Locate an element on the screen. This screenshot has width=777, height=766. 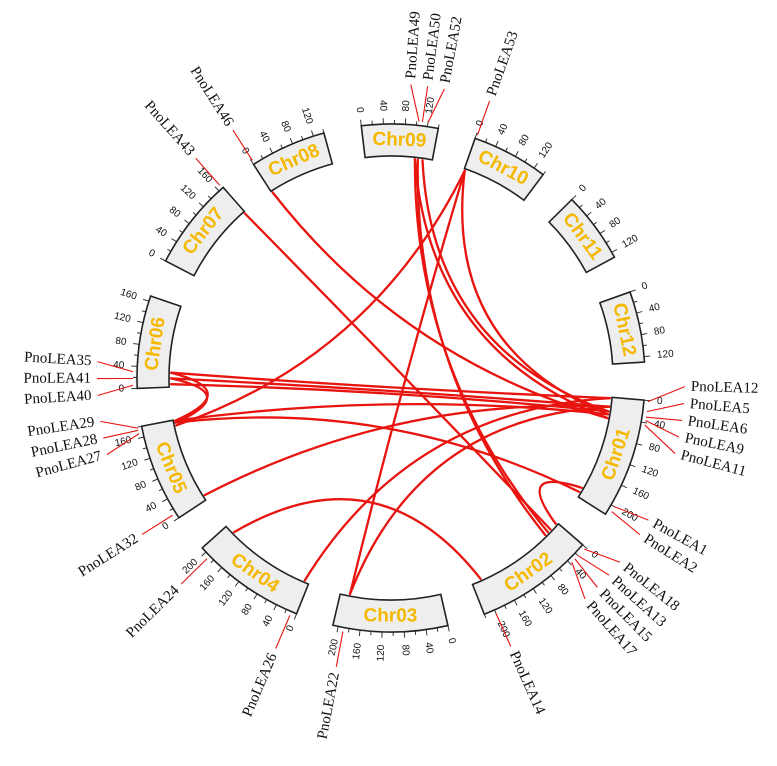
gene-label: PnoLEA14 is located at coordinates (527, 683).